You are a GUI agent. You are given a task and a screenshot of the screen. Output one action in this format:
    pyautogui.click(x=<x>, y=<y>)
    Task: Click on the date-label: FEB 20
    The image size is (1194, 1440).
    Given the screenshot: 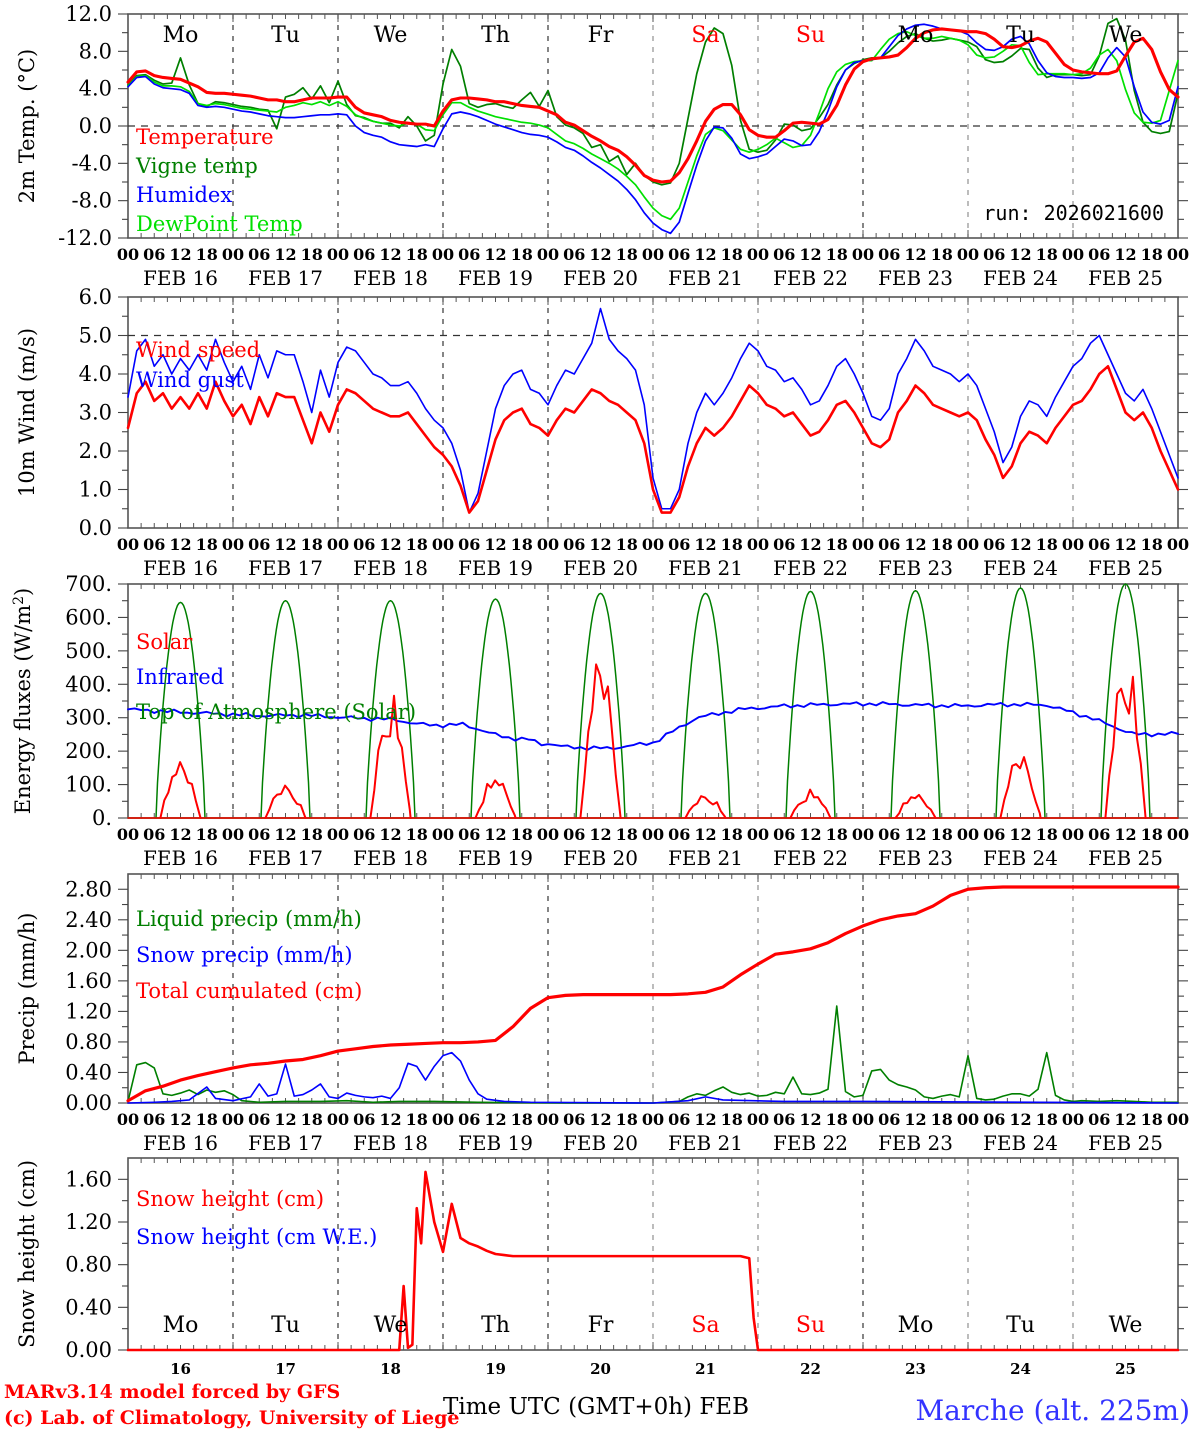 What is the action you would take?
    pyautogui.click(x=600, y=568)
    